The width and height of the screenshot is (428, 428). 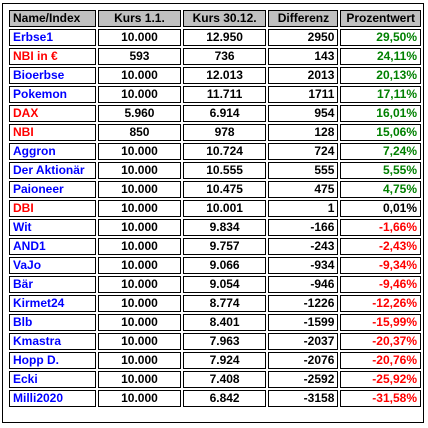 I want to click on table-row: Aggron 10.000 10.724 724 7,24%, so click(x=215, y=151).